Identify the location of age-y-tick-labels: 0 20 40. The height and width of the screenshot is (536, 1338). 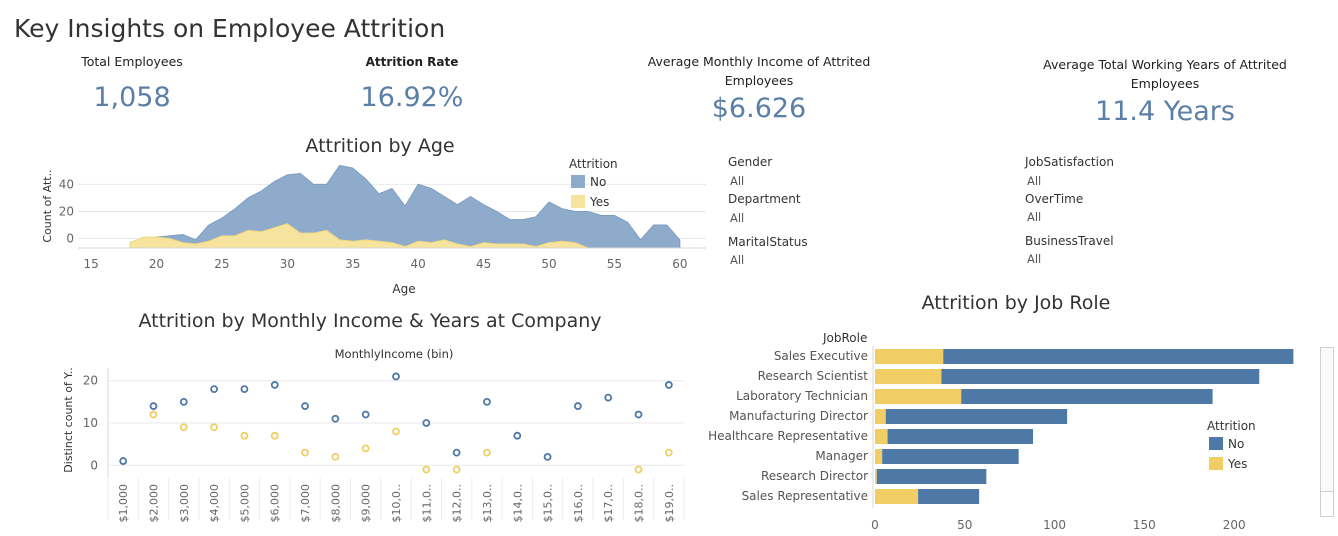
(66, 211).